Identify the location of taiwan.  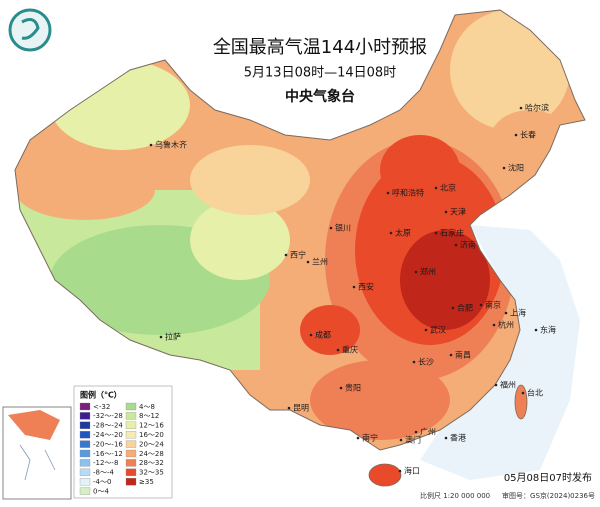
(521, 402).